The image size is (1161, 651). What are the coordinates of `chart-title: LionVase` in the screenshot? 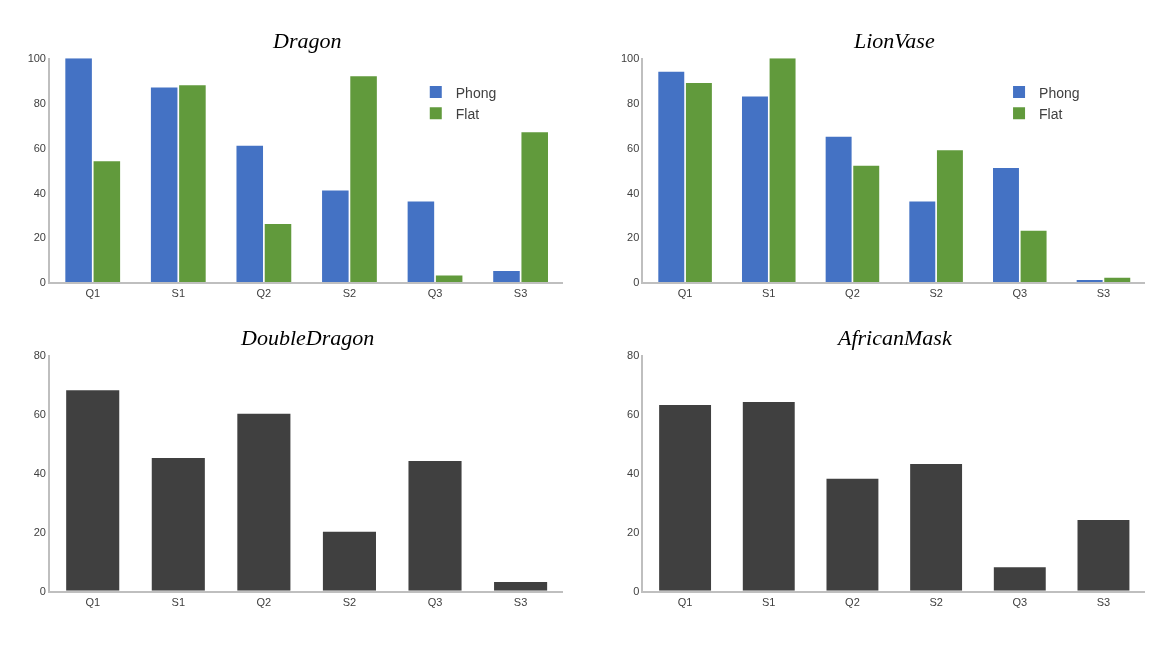 It's located at (894, 40).